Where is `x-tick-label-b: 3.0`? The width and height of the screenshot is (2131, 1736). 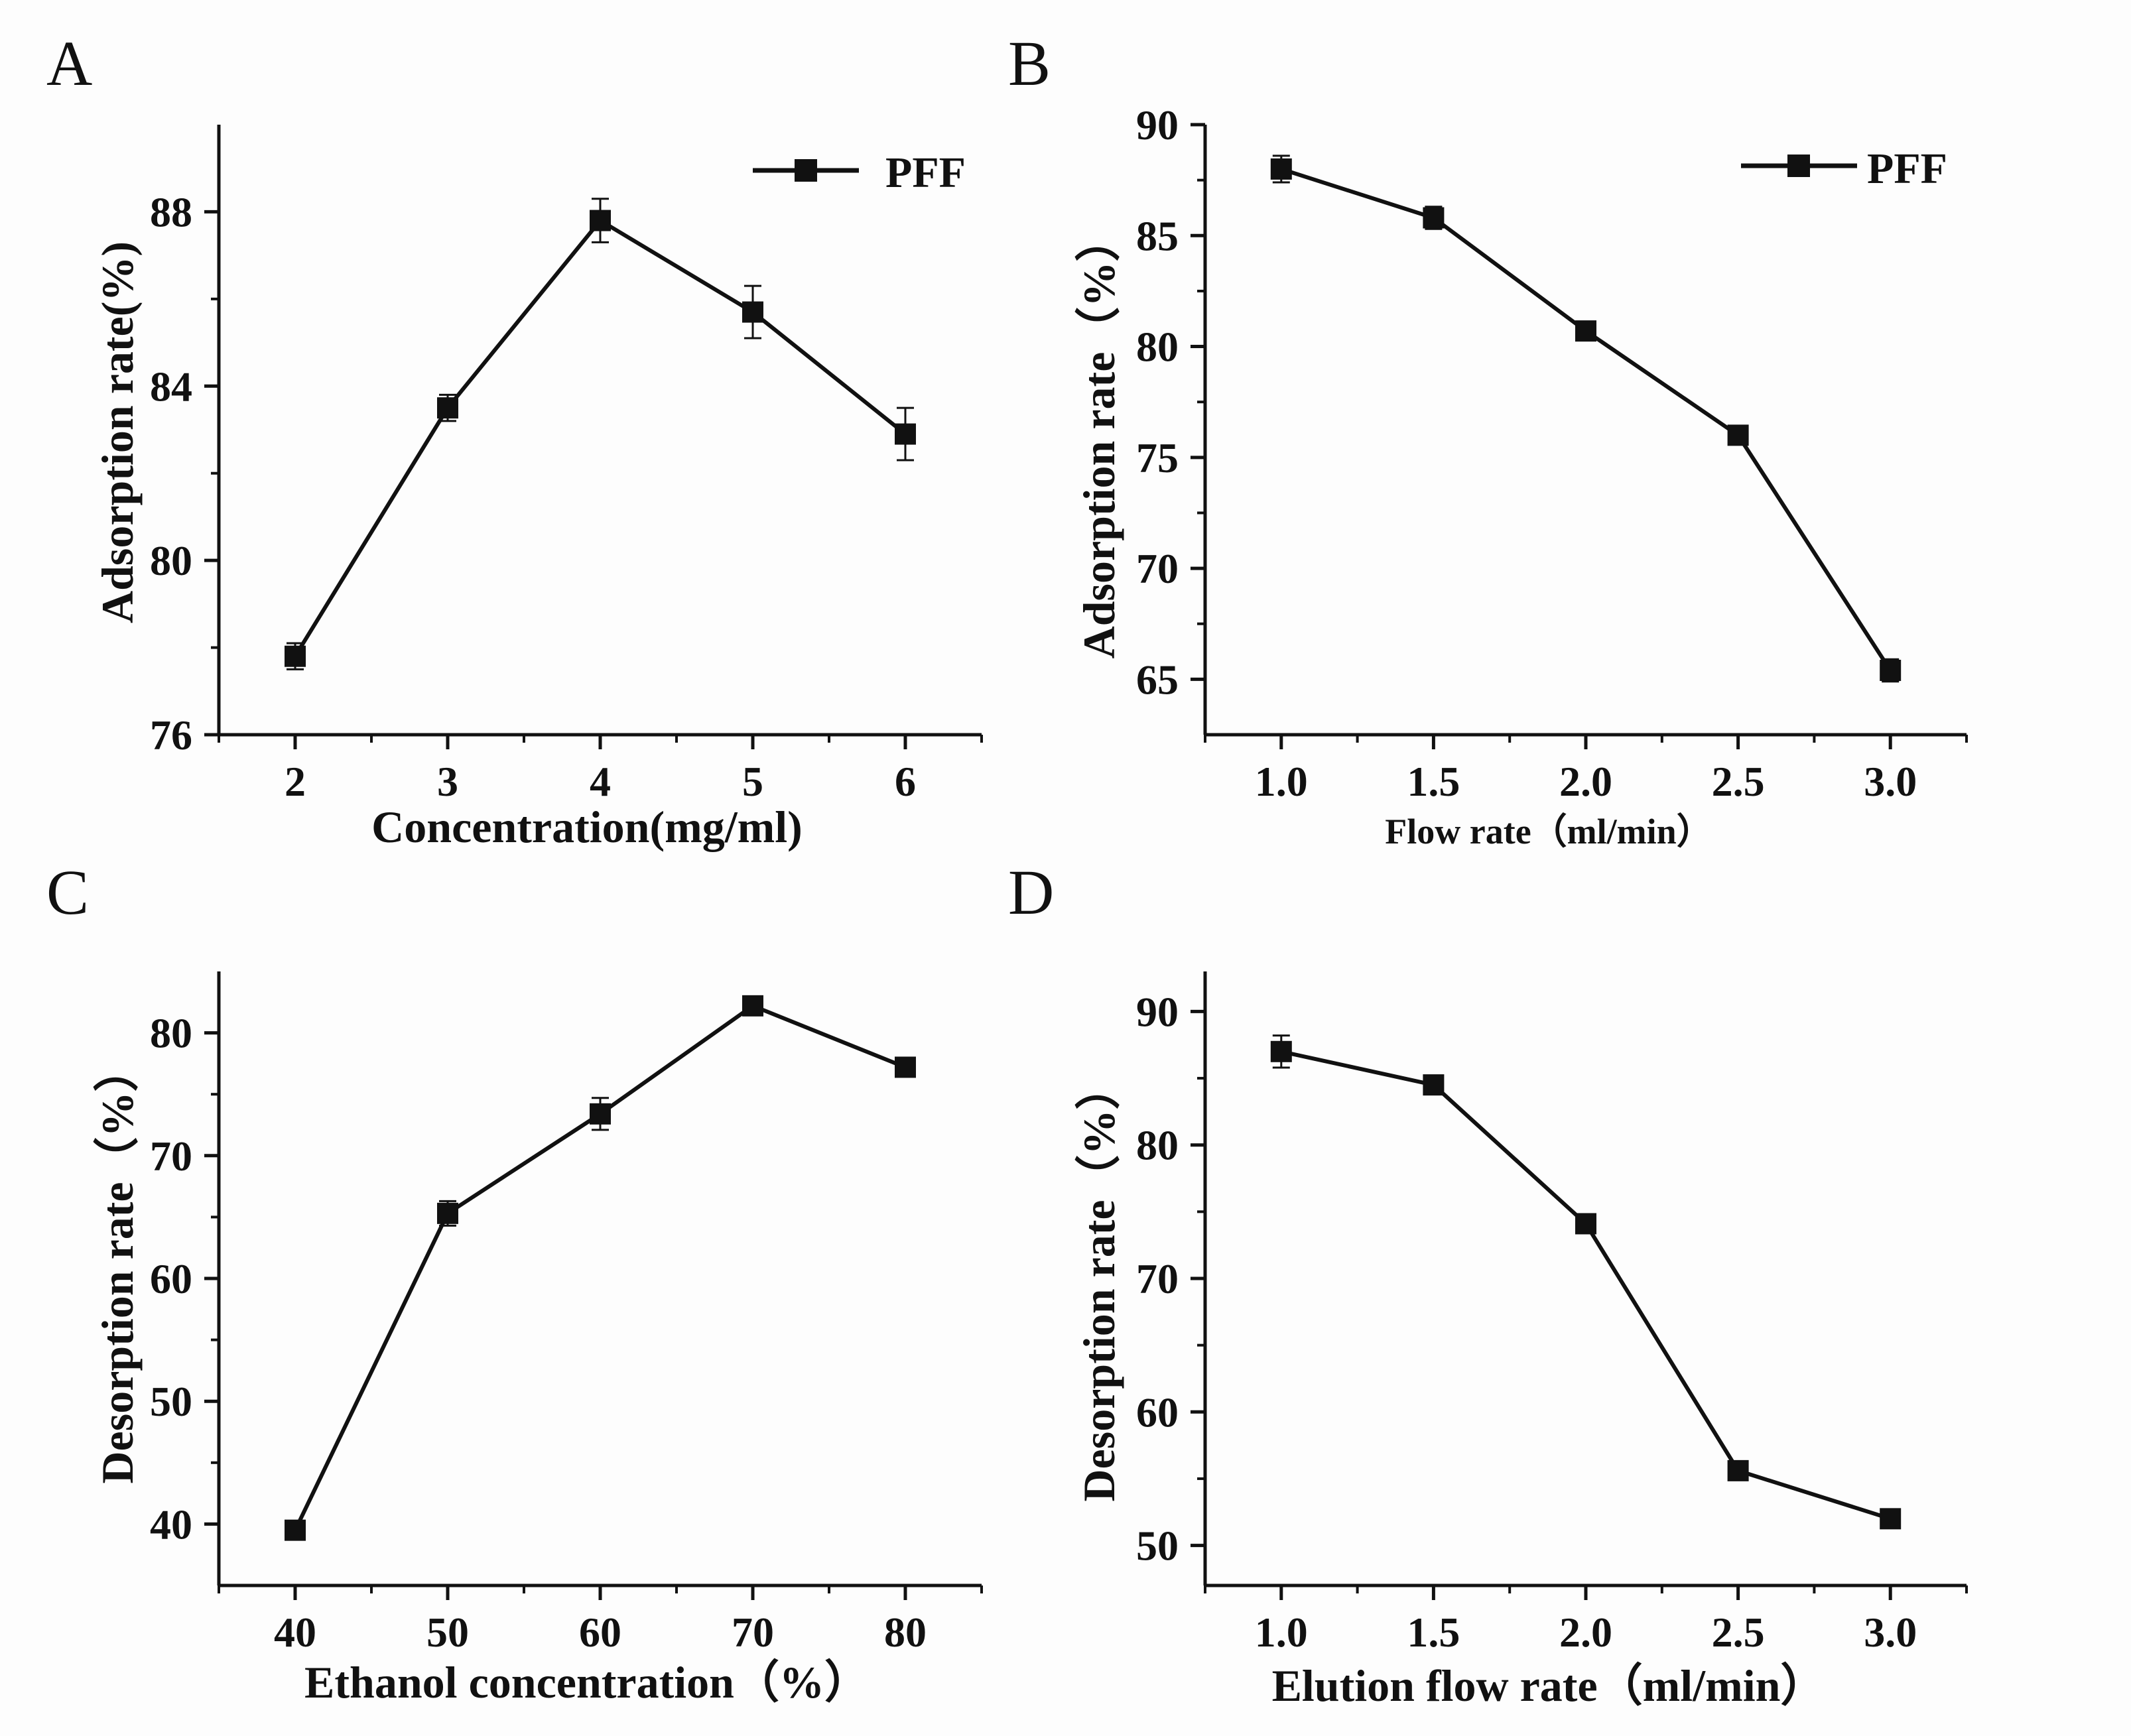
x-tick-label-b: 3.0 is located at coordinates (1890, 781).